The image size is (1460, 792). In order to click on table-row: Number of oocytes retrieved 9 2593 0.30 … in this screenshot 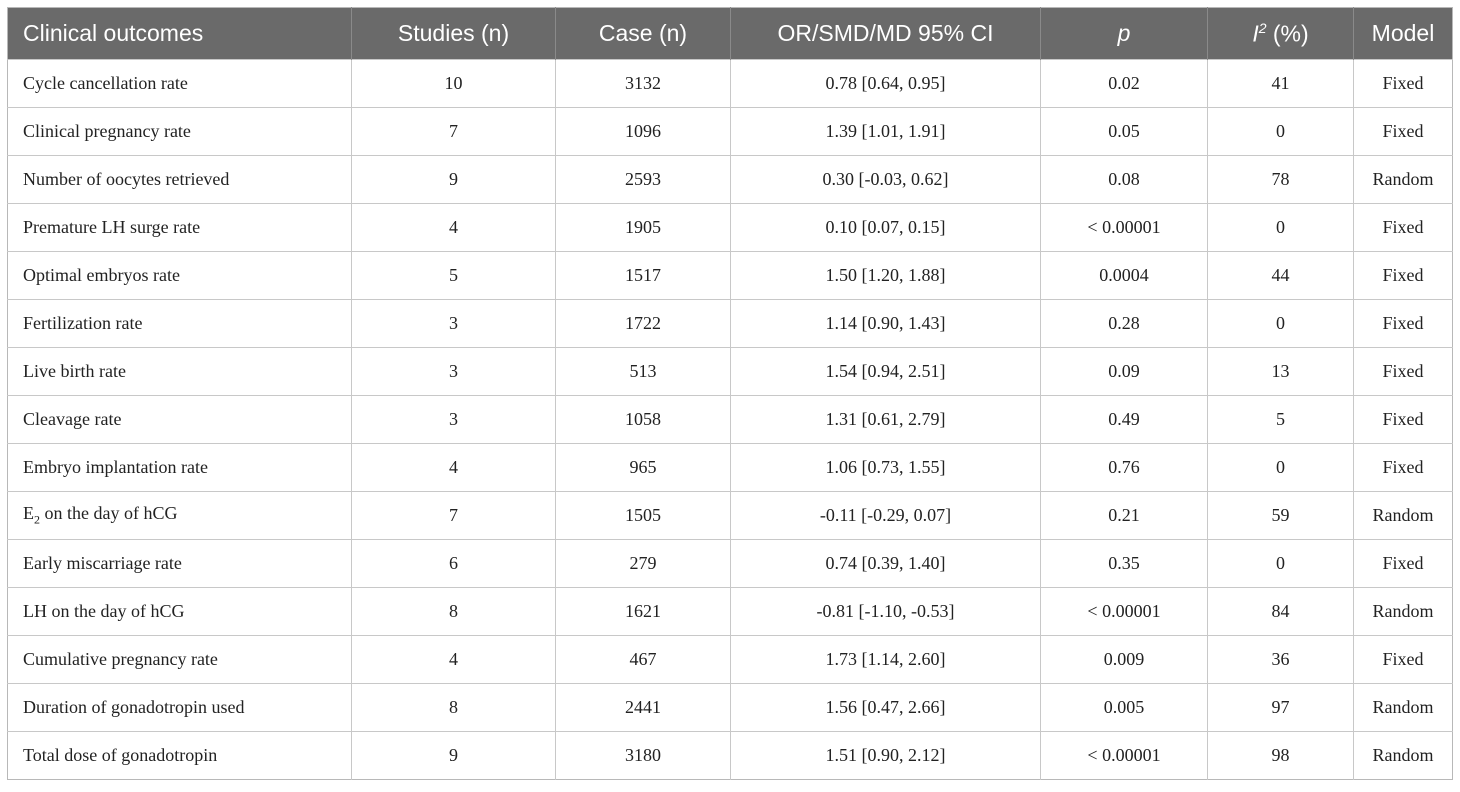, I will do `click(730, 179)`.